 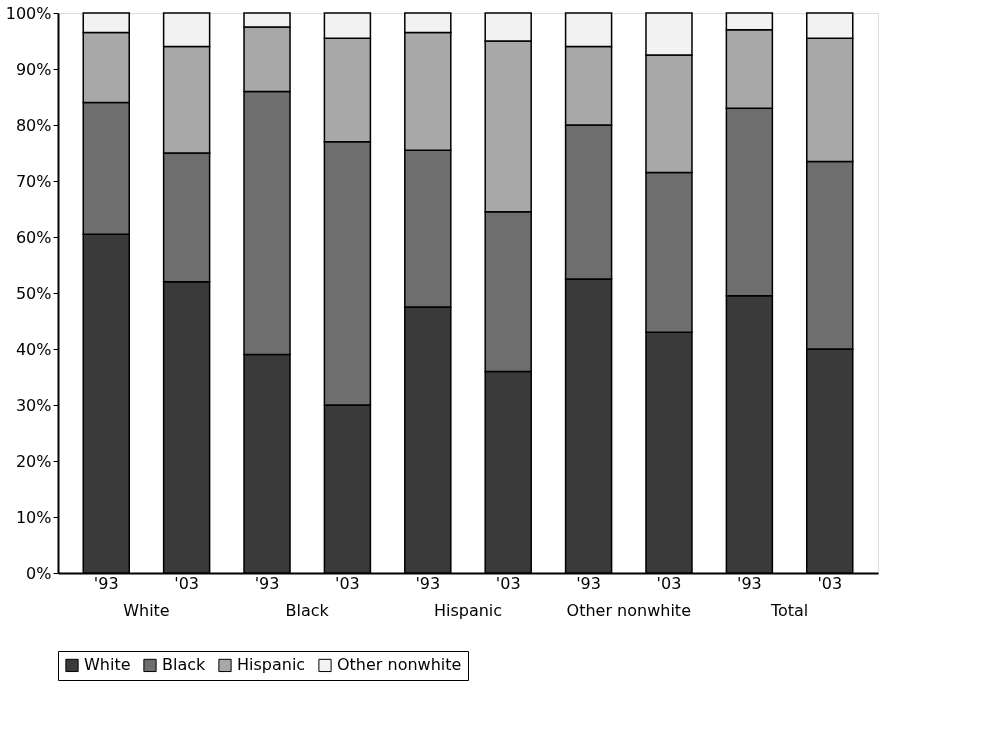 What do you see at coordinates (271, 665) in the screenshot?
I see `legend-label: Hispanic` at bounding box center [271, 665].